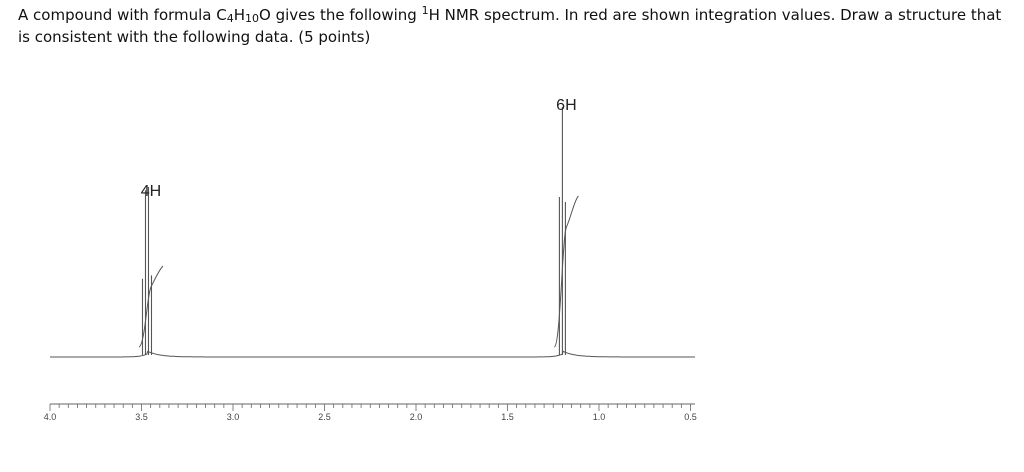  Describe the element at coordinates (141, 417) in the screenshot. I see `tick-label: 3.5` at that location.